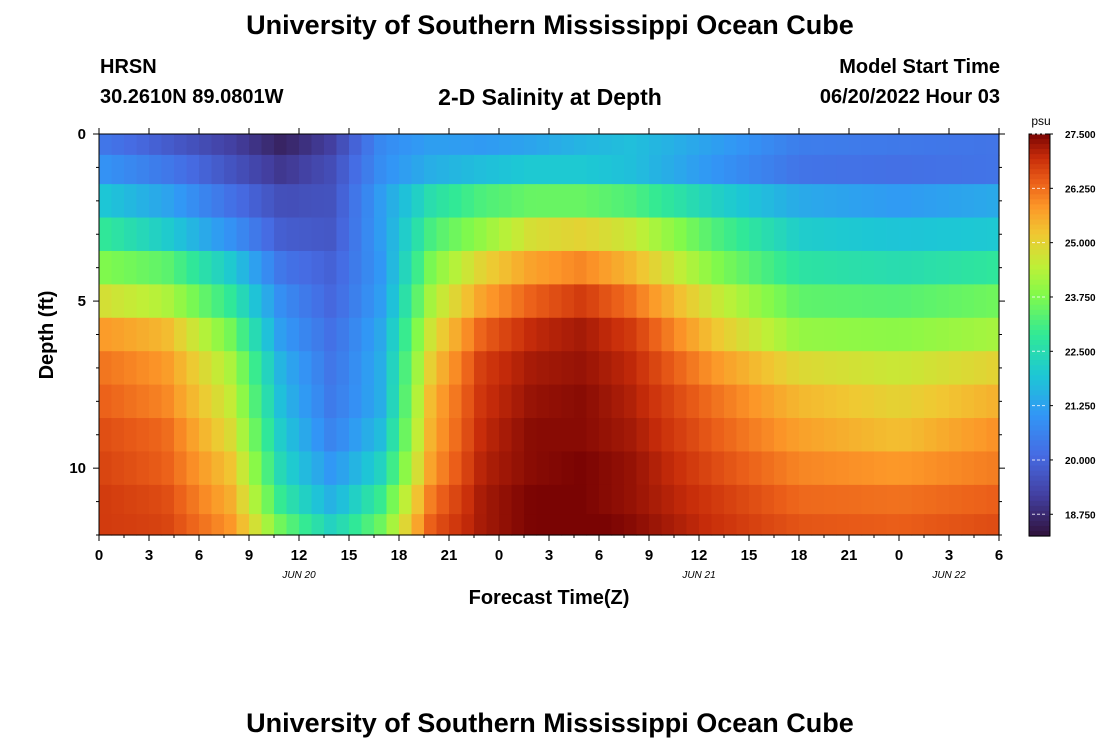  I want to click on station-id: HRSN, so click(128, 67).